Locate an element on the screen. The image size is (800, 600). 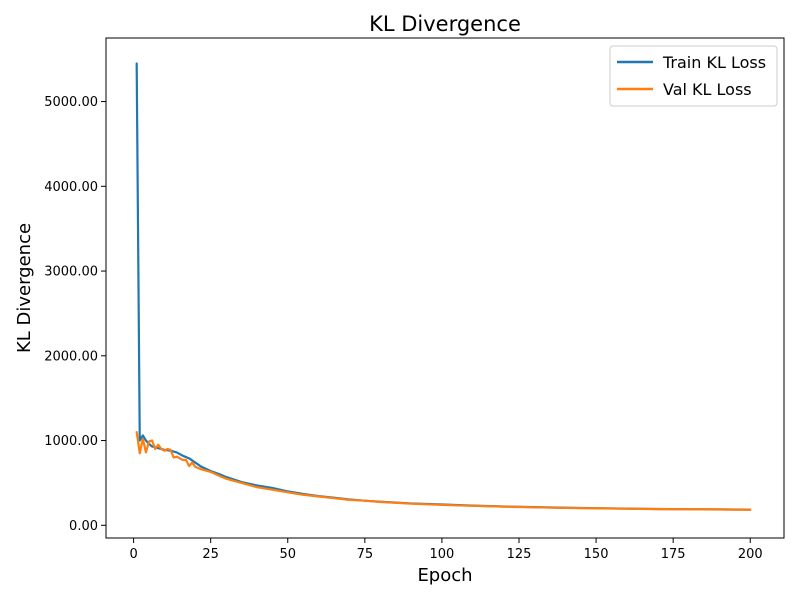
x-tick-label: 0 is located at coordinates (133, 554).